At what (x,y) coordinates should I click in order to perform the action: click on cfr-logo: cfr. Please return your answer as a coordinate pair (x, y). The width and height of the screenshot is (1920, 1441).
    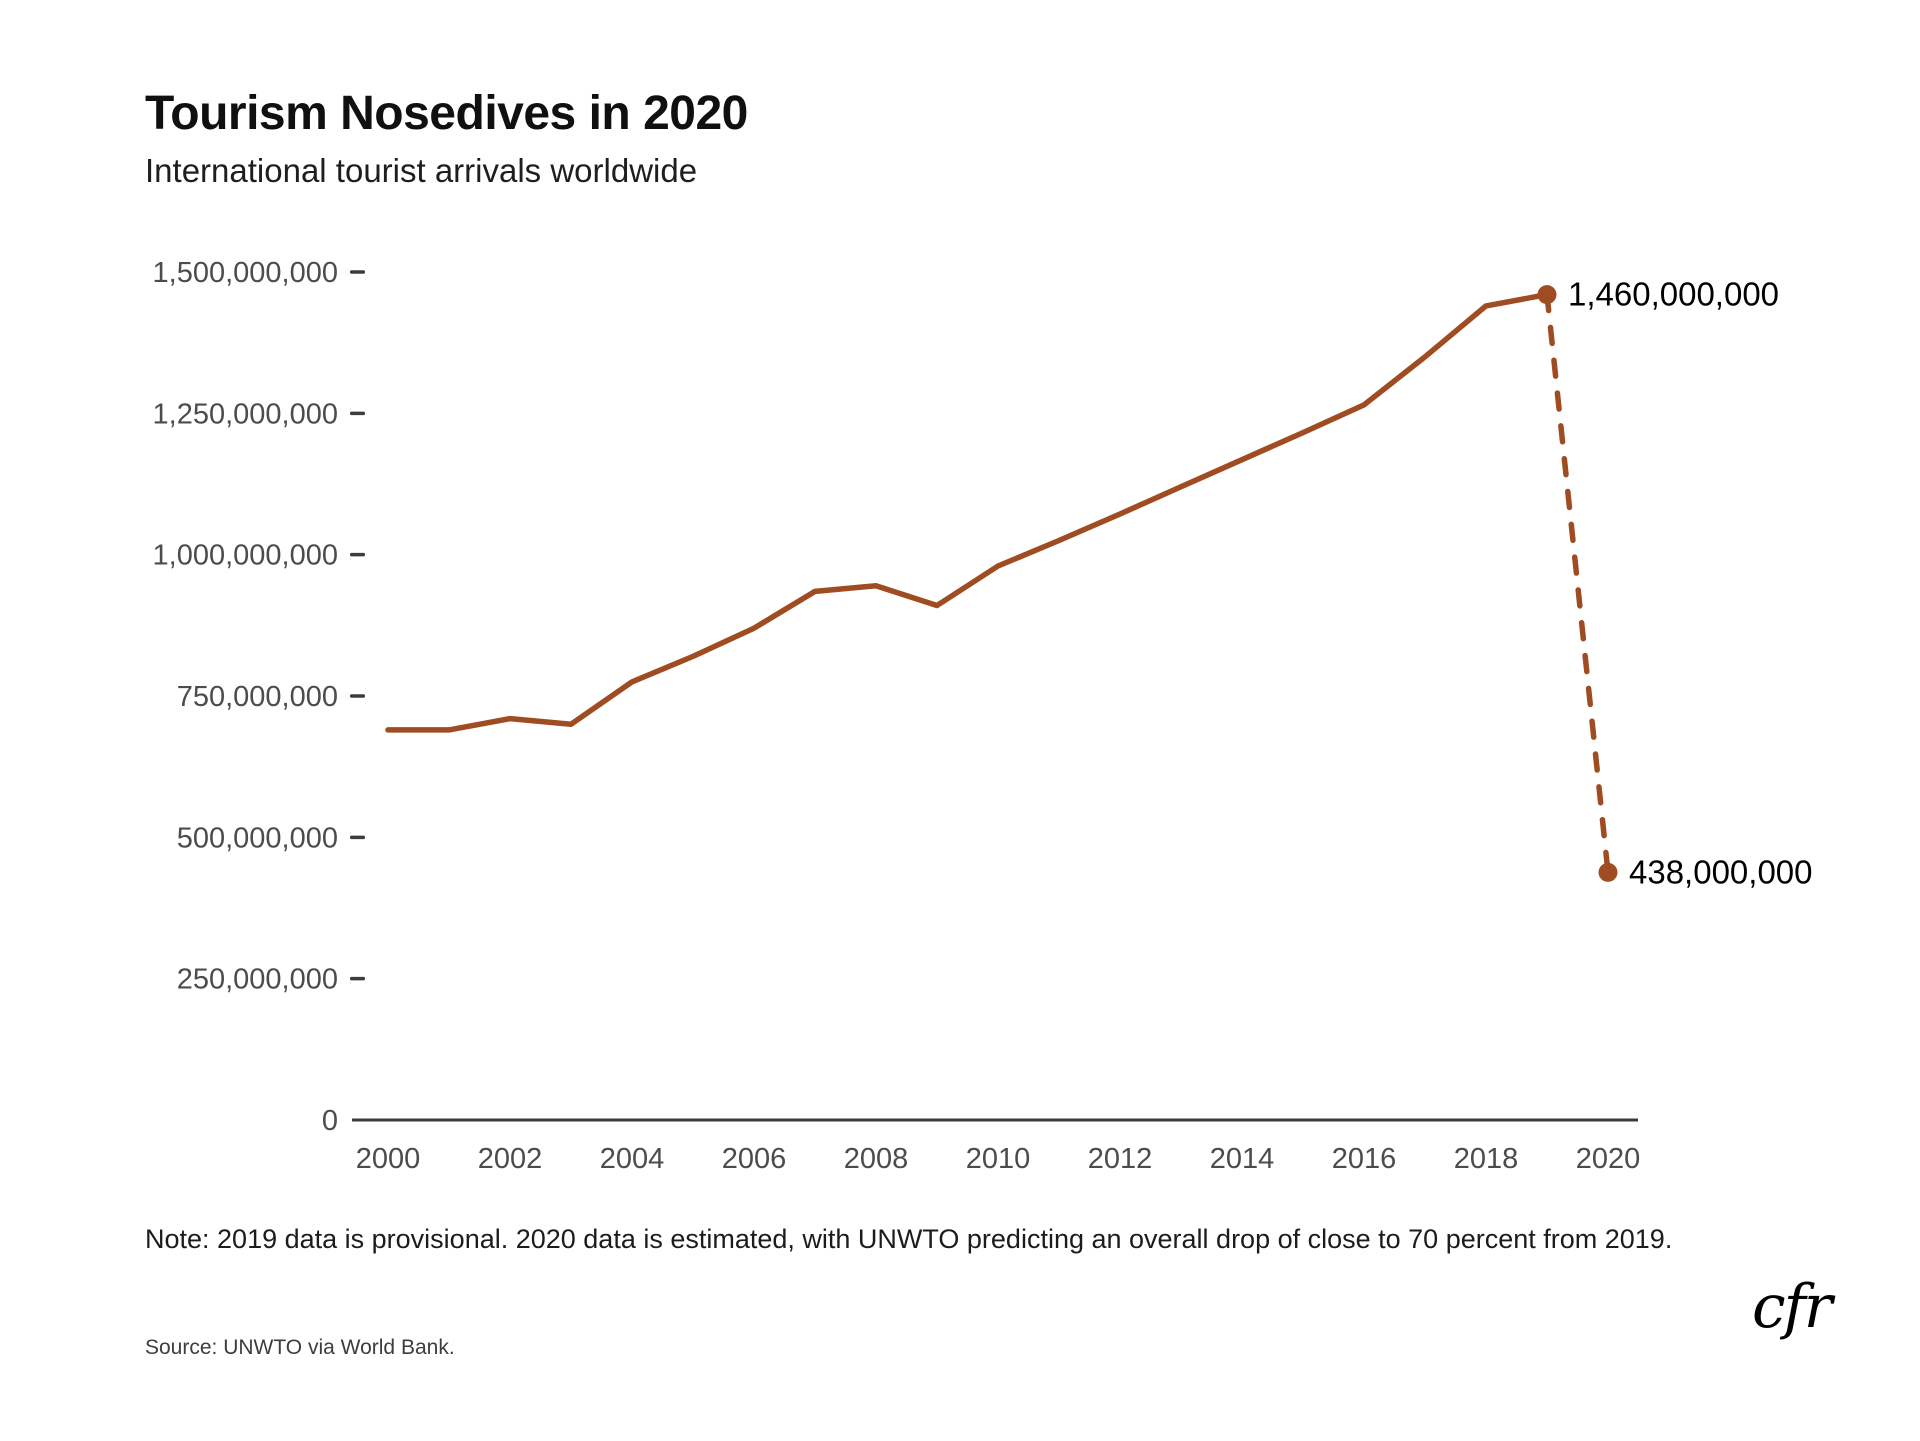
    Looking at the image, I should click on (1792, 1307).